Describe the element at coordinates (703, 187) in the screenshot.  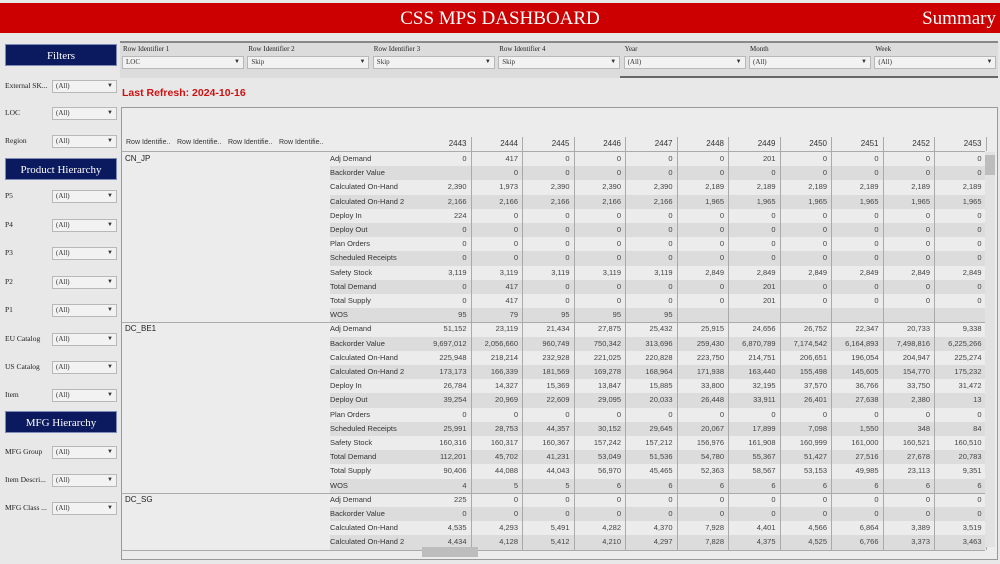
I see `table-cell: 2,189` at that location.